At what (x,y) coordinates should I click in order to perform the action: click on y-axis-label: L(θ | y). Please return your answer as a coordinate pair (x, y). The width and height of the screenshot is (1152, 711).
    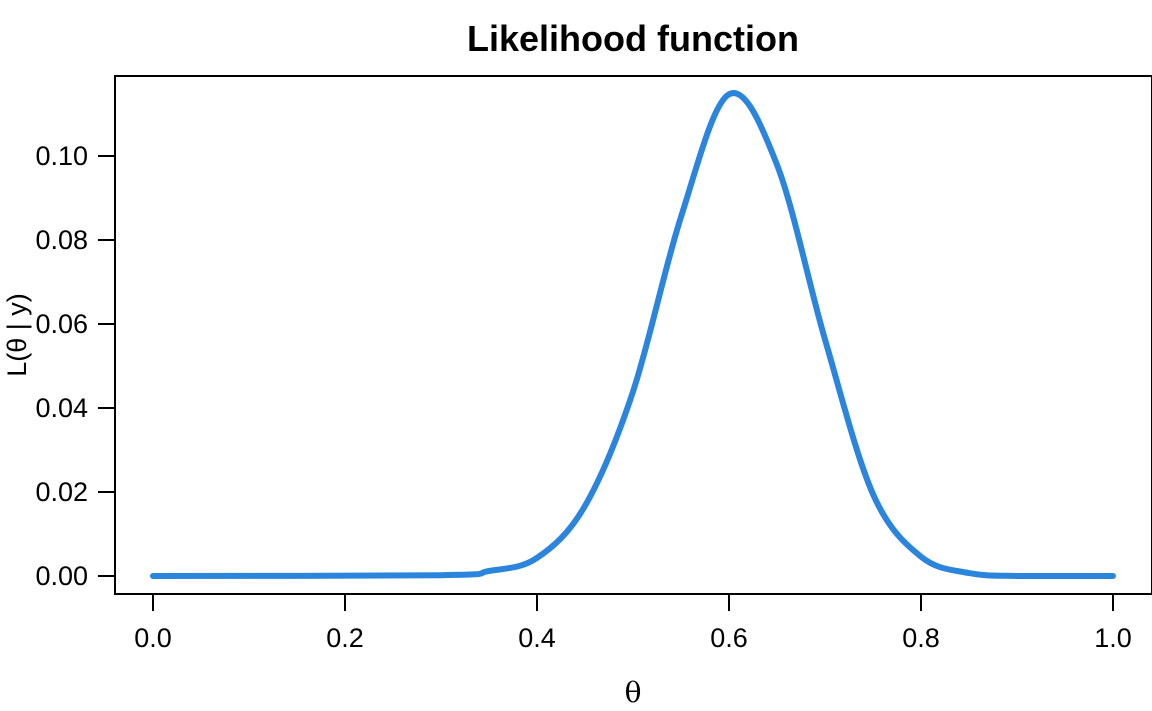
    Looking at the image, I should click on (17, 335).